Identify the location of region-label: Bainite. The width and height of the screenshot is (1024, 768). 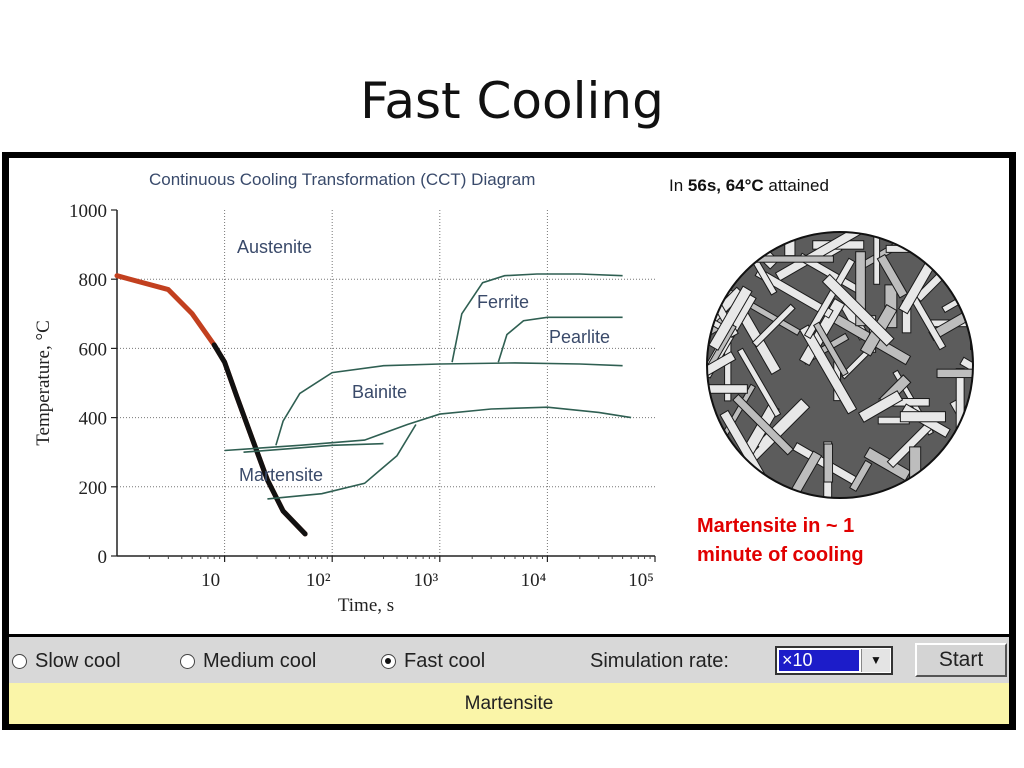
(379, 392).